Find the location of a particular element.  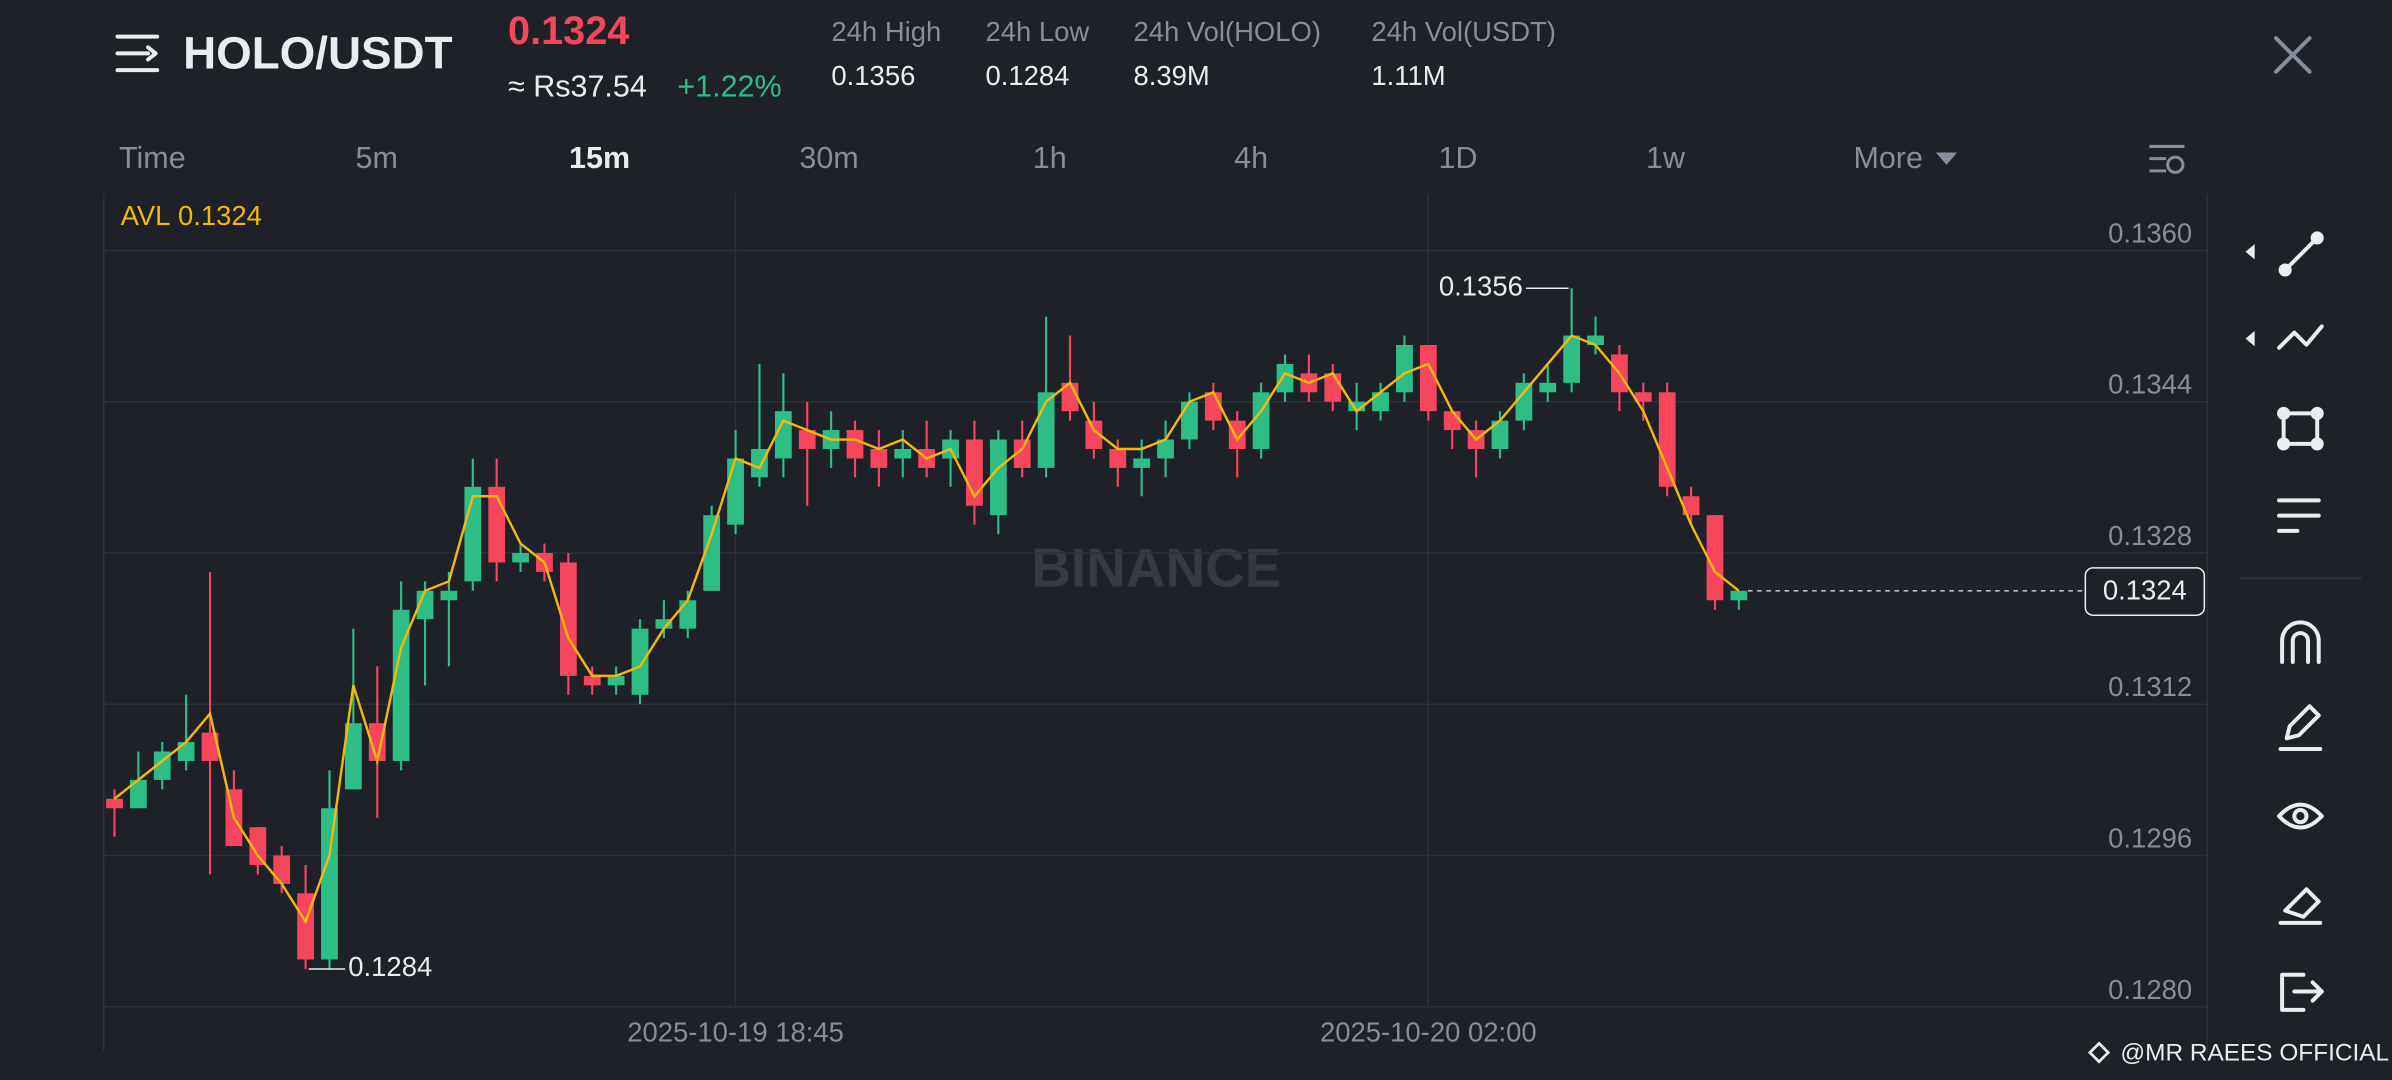

credit-text: @MR RAEES OFFICIAL is located at coordinates (2254, 1053).